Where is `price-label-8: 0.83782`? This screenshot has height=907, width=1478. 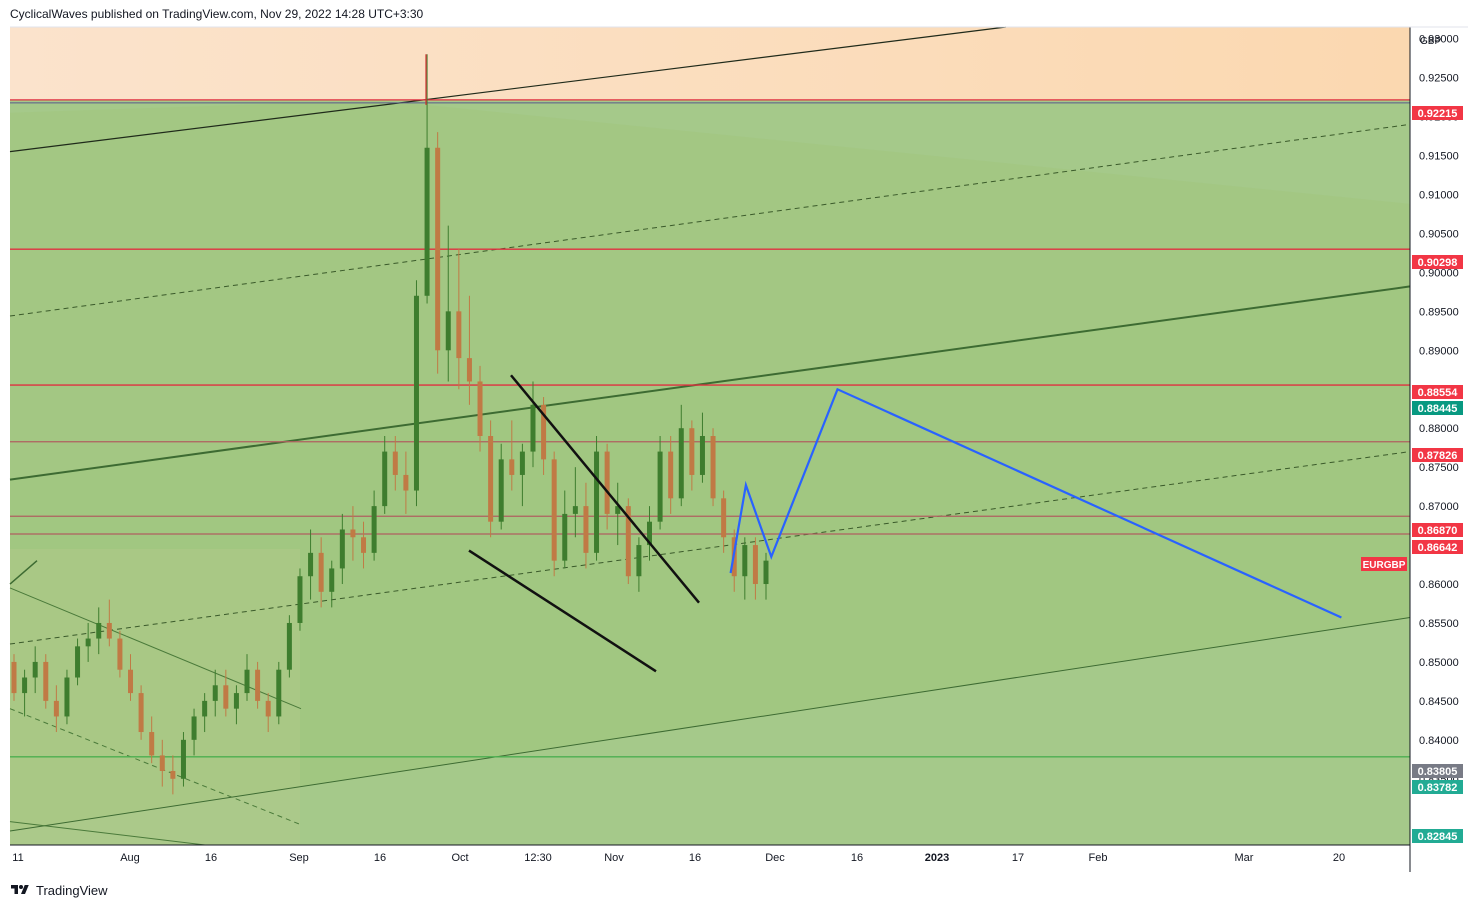
price-label-8: 0.83782 is located at coordinates (1437, 787).